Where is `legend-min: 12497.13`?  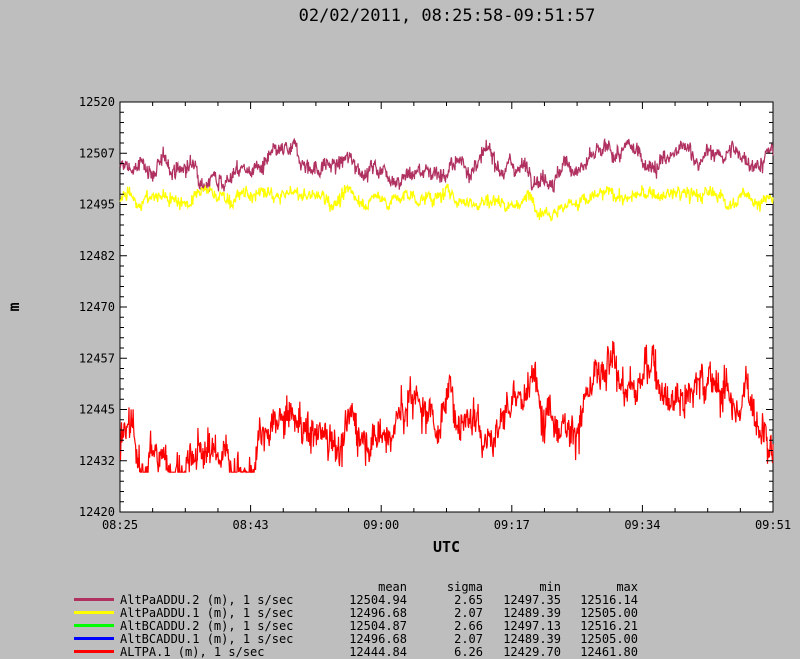
legend-min: 12497.13 is located at coordinates (532, 626).